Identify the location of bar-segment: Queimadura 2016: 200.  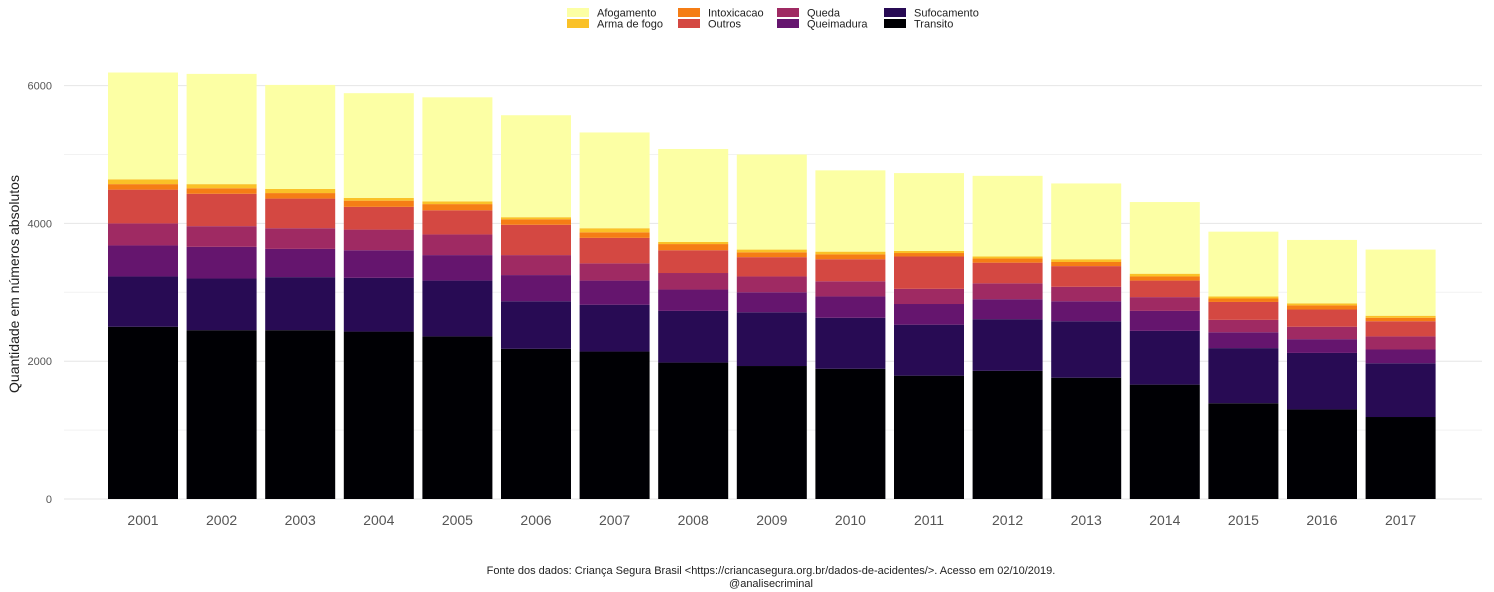
(1322, 346).